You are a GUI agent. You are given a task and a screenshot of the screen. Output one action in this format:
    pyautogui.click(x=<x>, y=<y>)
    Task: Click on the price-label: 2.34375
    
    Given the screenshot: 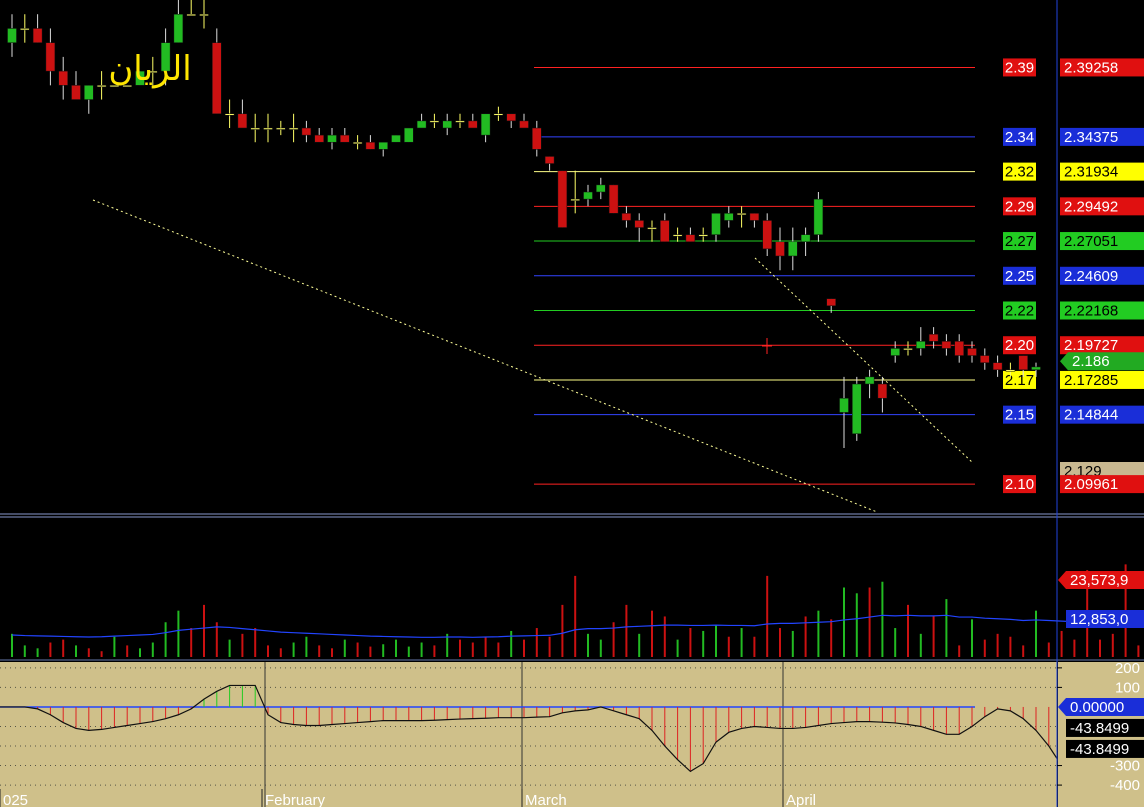 What is the action you would take?
    pyautogui.click(x=1102, y=136)
    